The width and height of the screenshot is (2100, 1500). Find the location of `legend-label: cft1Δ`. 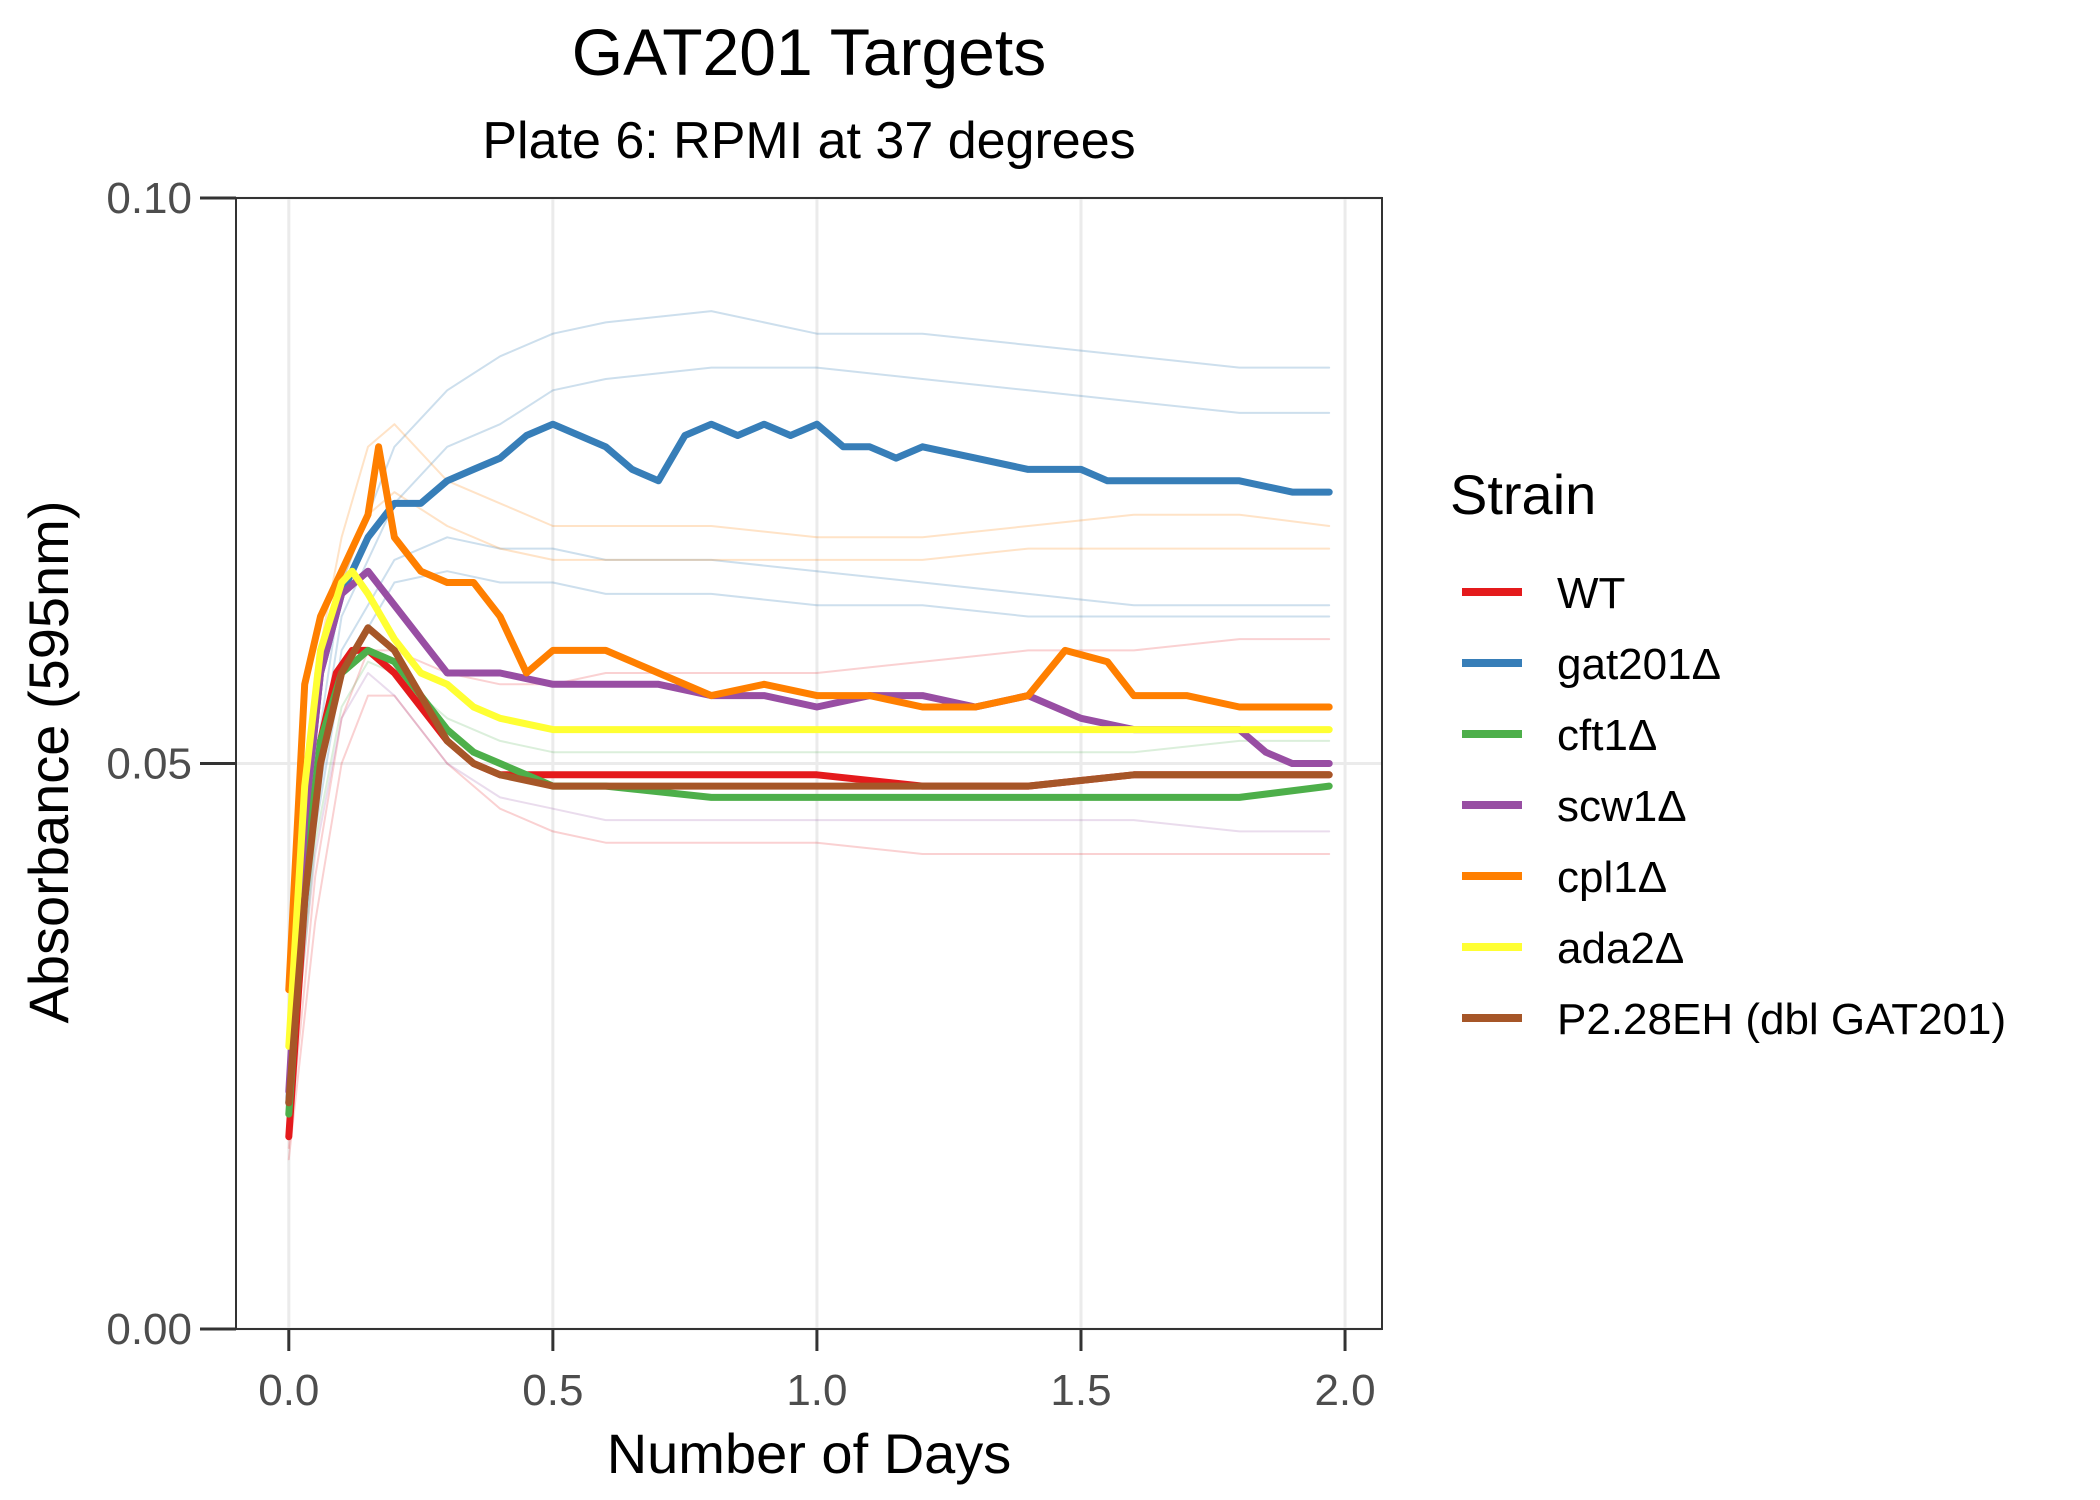

legend-label: cft1Δ is located at coordinates (1607, 735).